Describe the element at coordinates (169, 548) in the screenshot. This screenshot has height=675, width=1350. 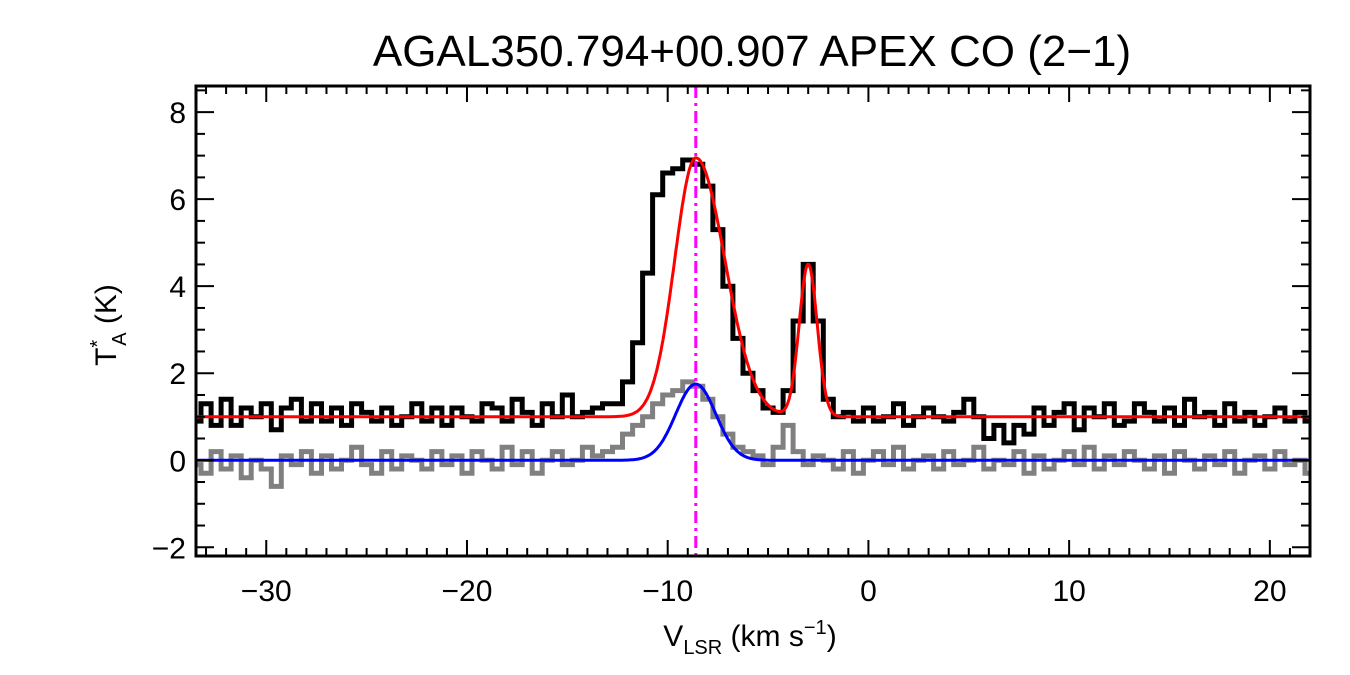
I see `y-tick-label: −2` at that location.